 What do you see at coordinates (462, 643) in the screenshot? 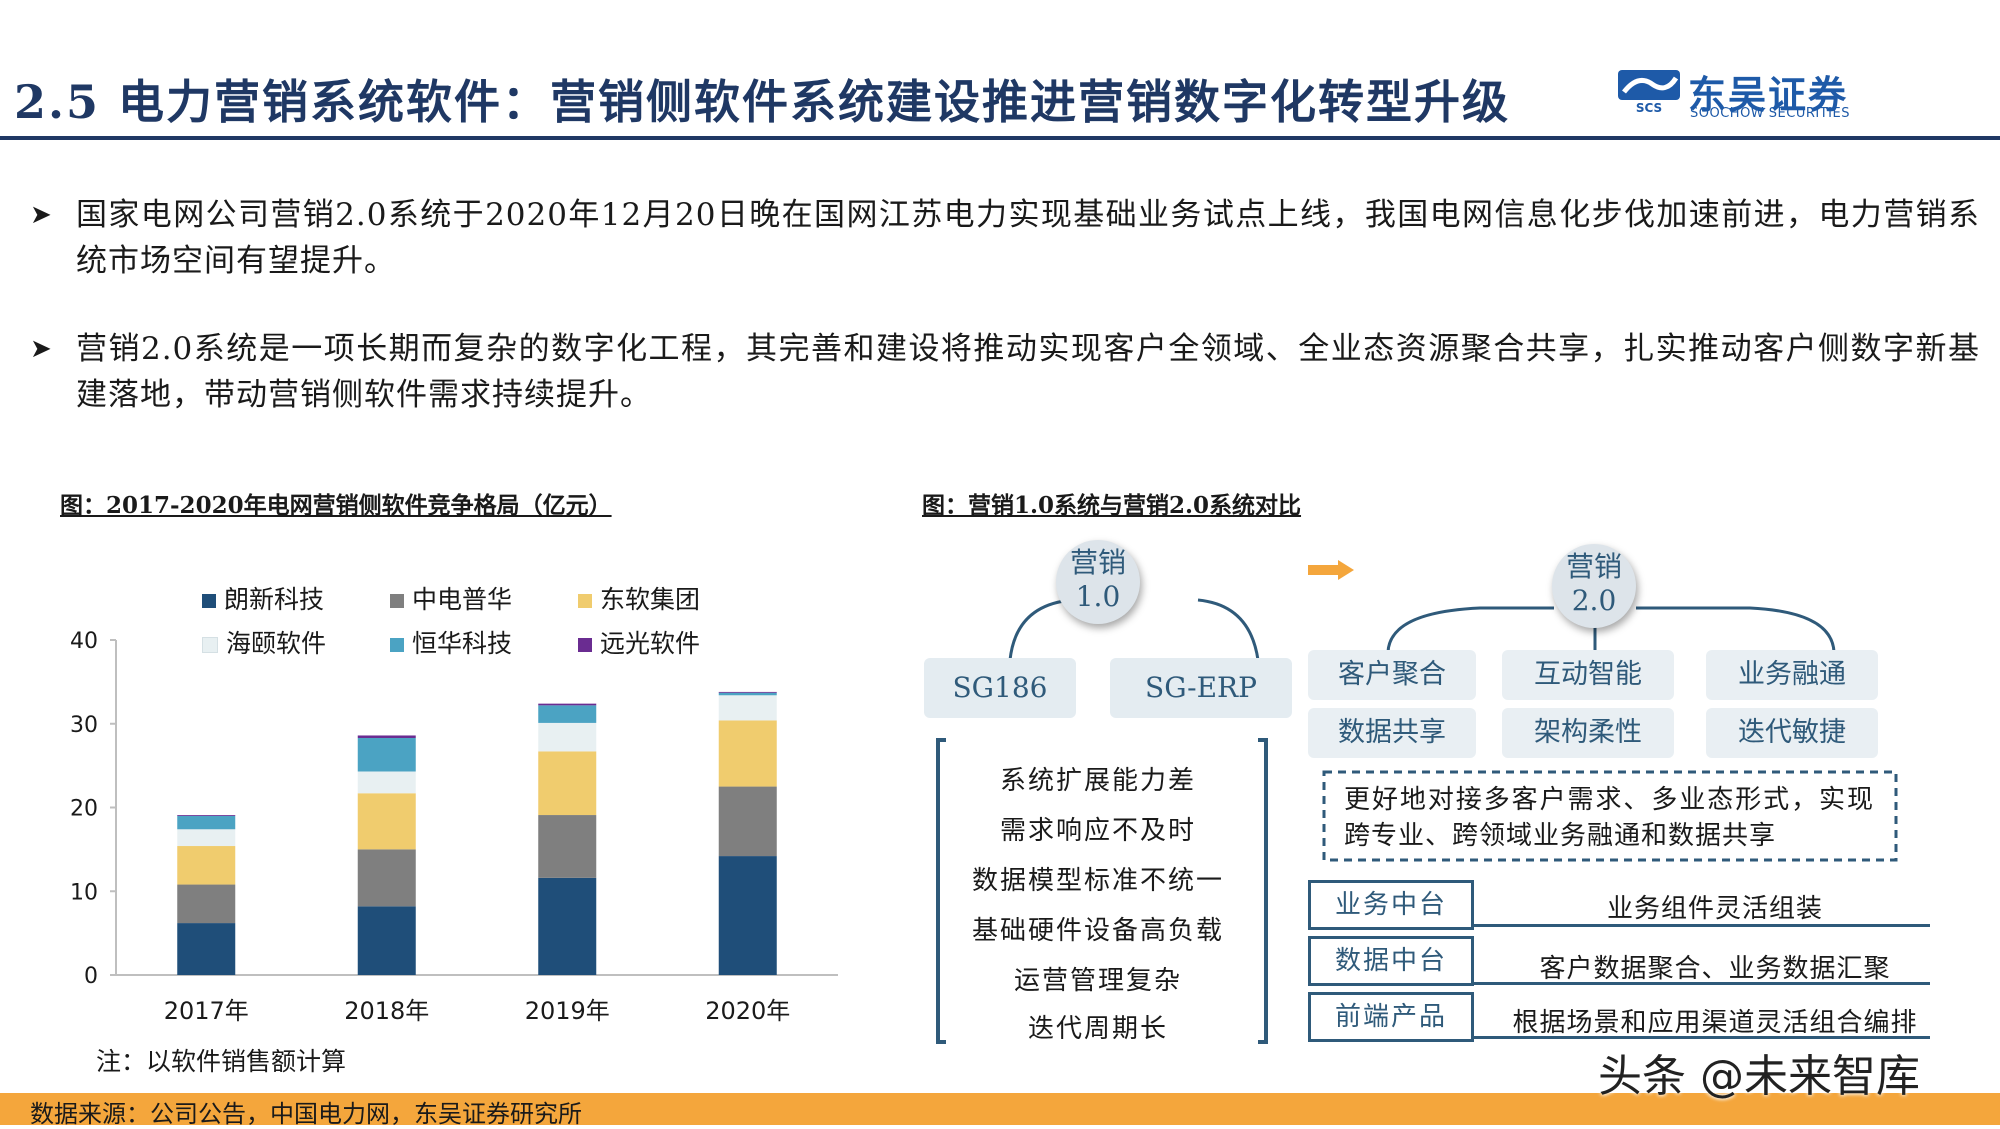
I see `legend-label: 恒华科技` at bounding box center [462, 643].